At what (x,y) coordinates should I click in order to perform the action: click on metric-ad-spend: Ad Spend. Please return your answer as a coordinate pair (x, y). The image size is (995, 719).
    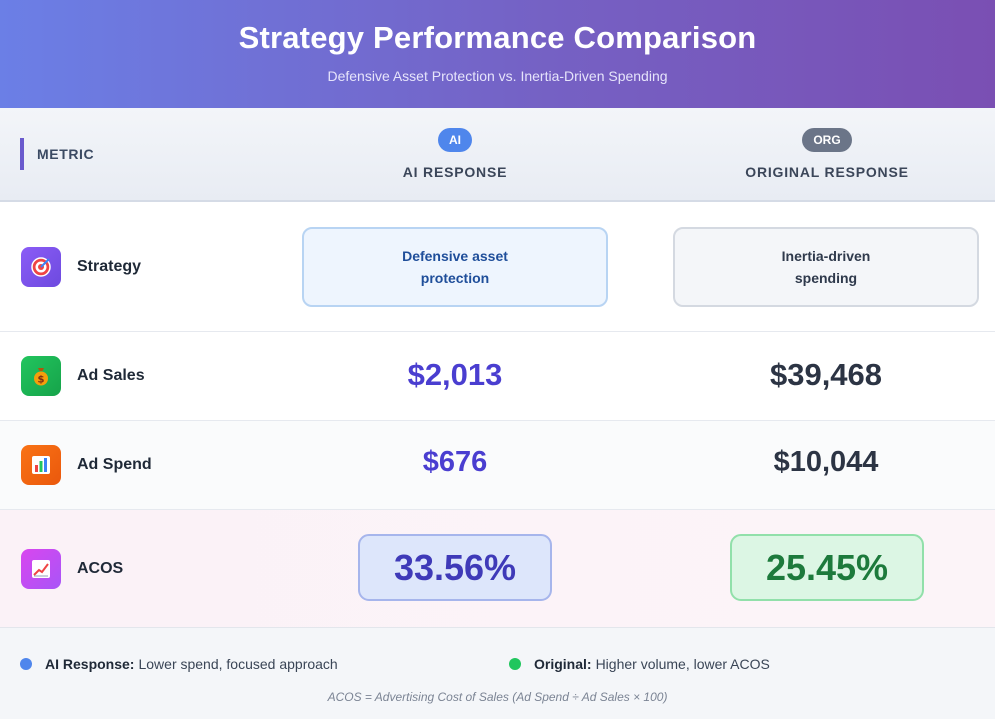
    Looking at the image, I should click on (86, 465).